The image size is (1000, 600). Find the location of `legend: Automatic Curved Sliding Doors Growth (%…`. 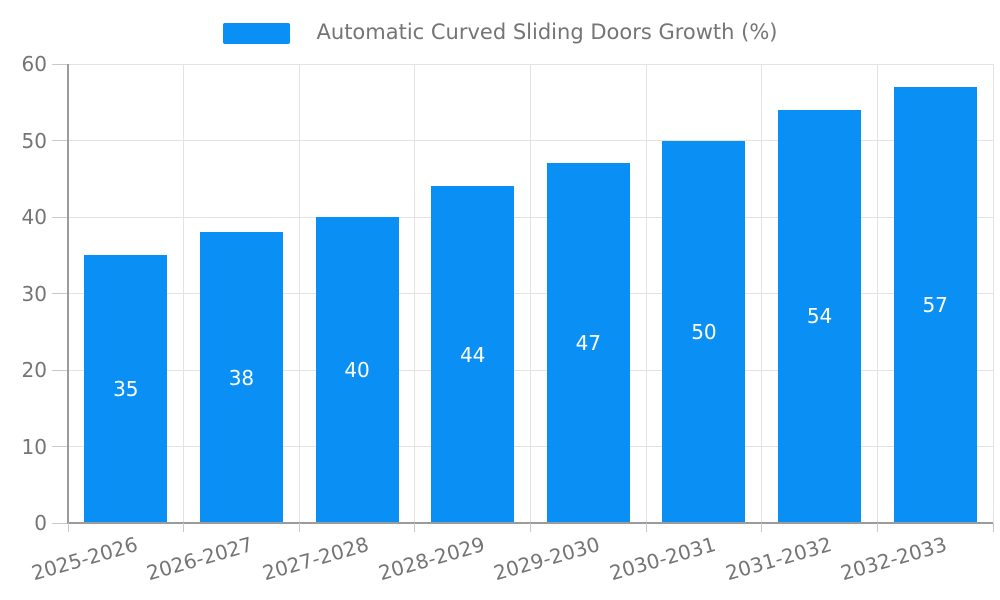

legend: Automatic Curved Sliding Doors Growth (%… is located at coordinates (500, 32).